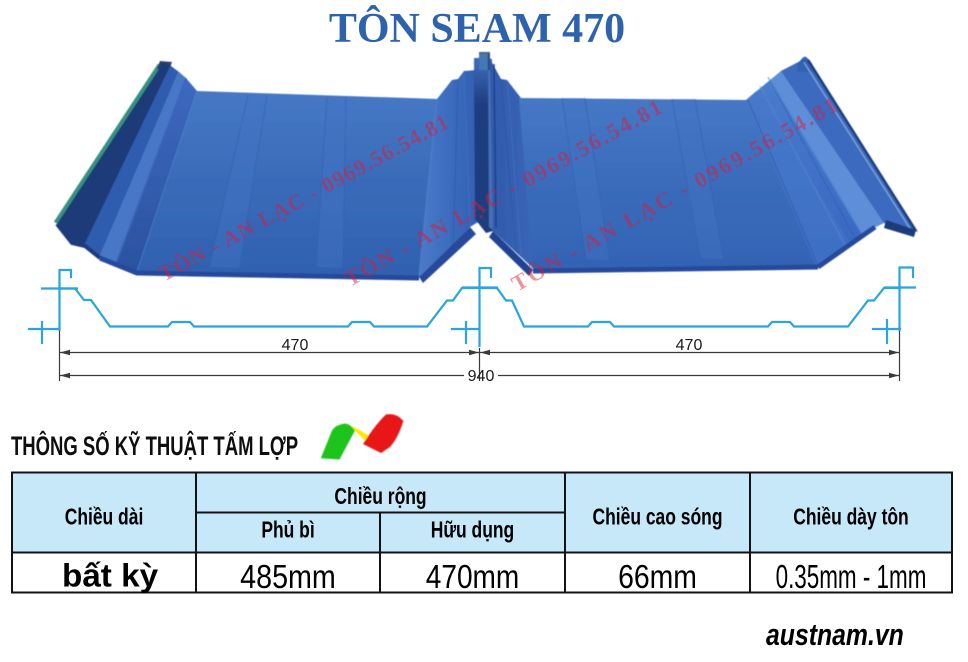  I want to click on svg-text: bất kỳ, so click(110, 575).